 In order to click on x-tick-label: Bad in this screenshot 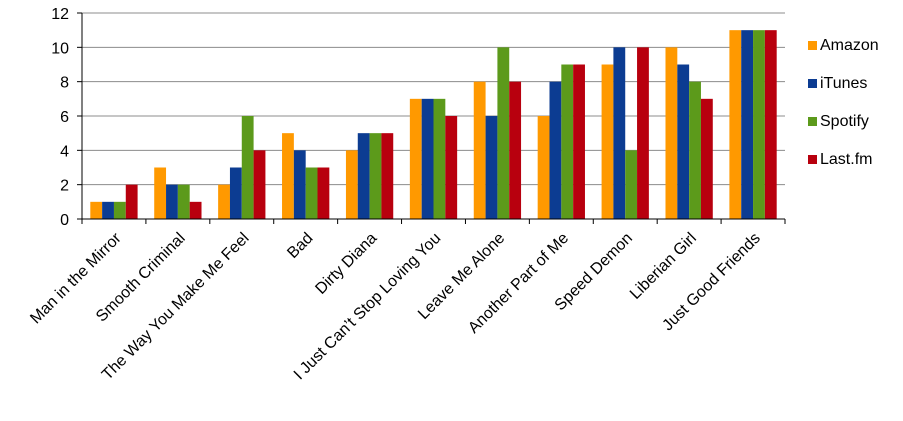, I will do `click(300, 246)`.